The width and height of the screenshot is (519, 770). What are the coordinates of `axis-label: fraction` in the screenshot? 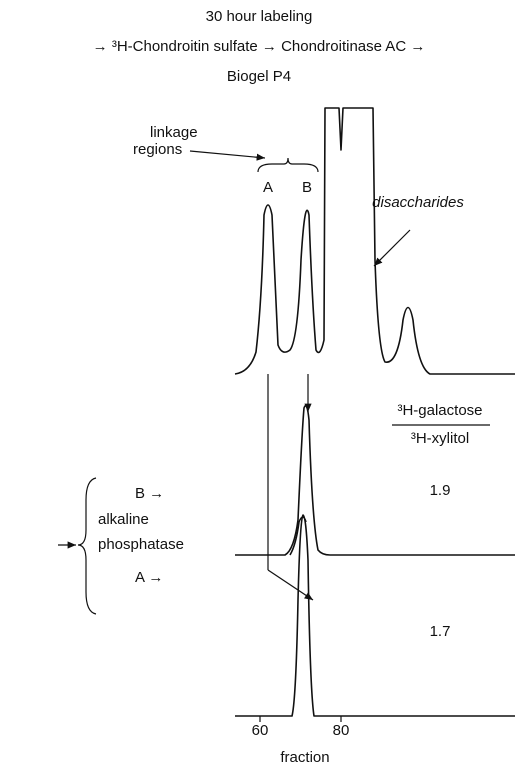 It's located at (304, 757).